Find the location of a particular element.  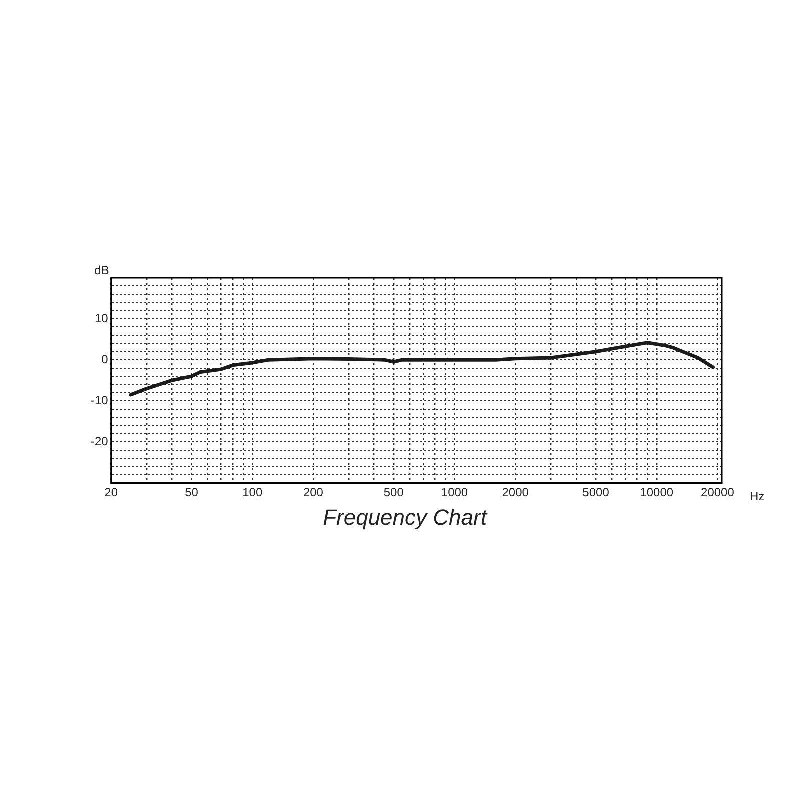

y-axis-title: dB is located at coordinates (102, 270).